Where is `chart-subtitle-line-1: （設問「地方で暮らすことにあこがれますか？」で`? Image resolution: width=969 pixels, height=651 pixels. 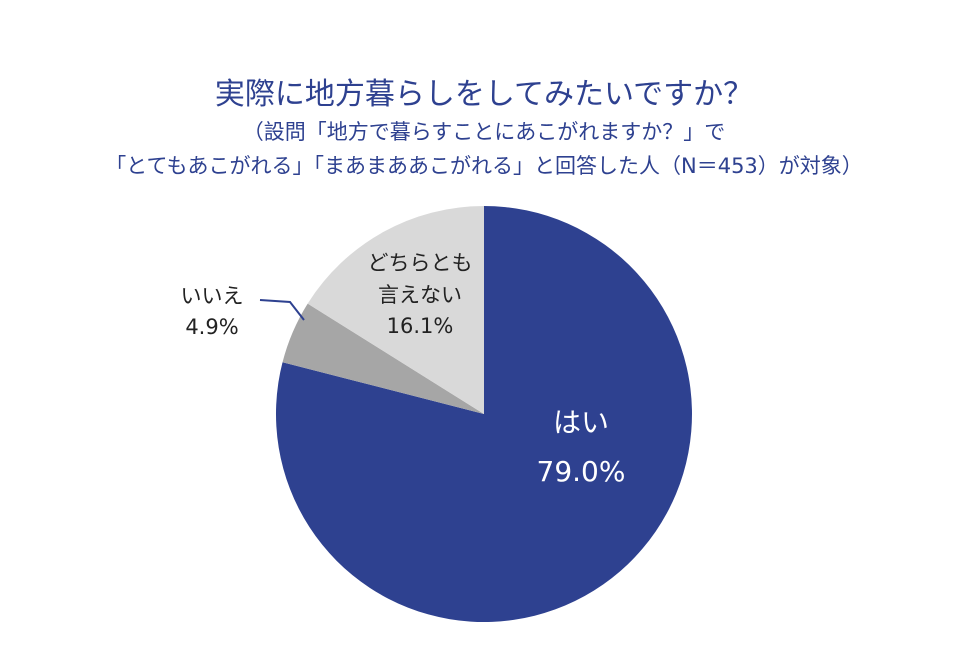
chart-subtitle-line-1: （設問「地方で暮らすことにあこがれますか？」で is located at coordinates (484, 132).